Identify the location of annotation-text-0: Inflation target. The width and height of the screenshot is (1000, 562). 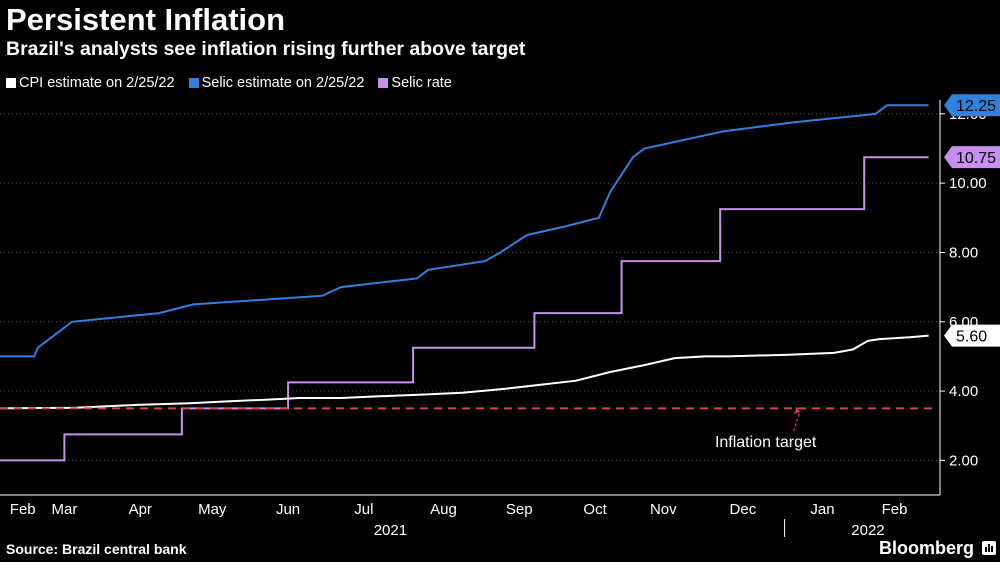
(766, 442).